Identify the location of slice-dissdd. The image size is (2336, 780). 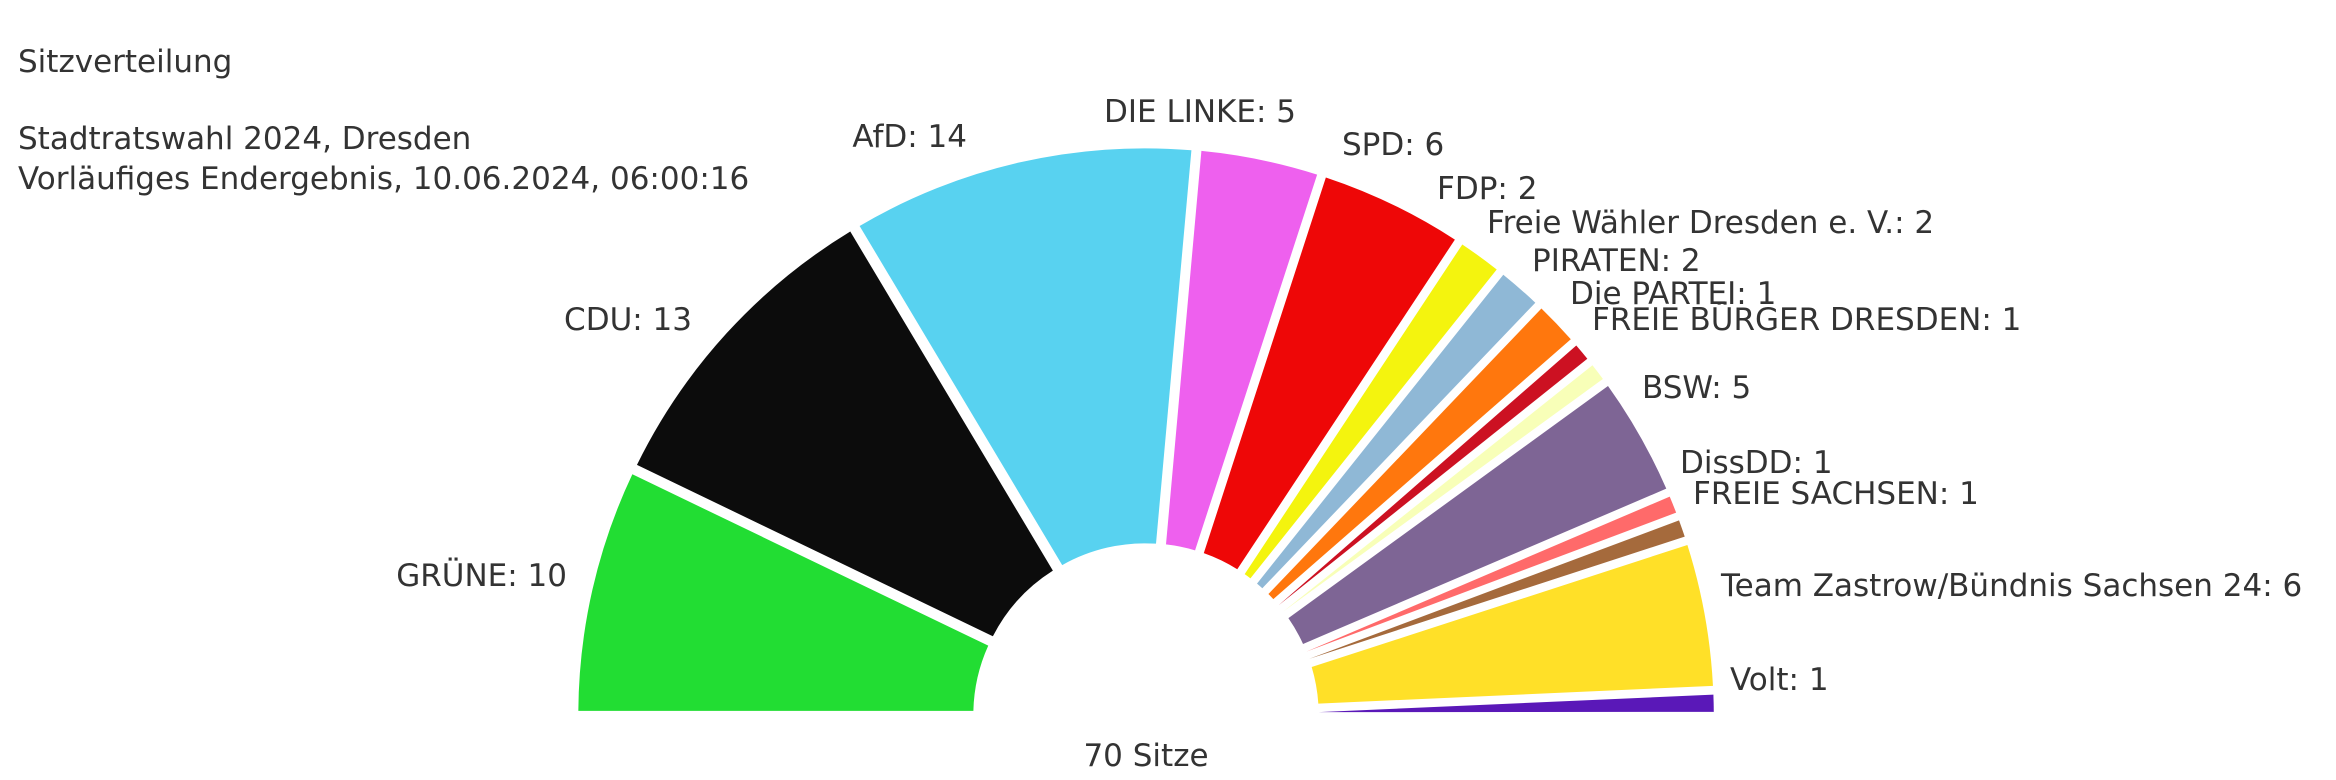
(1491, 574).